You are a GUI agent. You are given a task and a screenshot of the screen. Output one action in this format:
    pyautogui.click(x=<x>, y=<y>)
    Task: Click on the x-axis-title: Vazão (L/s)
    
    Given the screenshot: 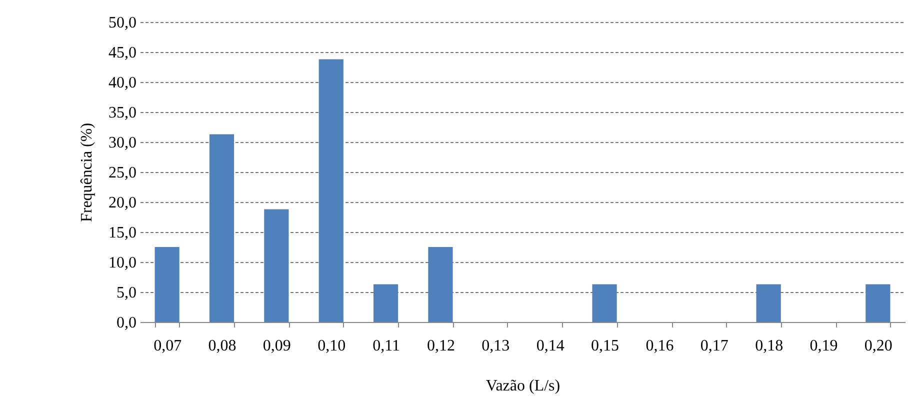 What is the action you would take?
    pyautogui.click(x=523, y=386)
    